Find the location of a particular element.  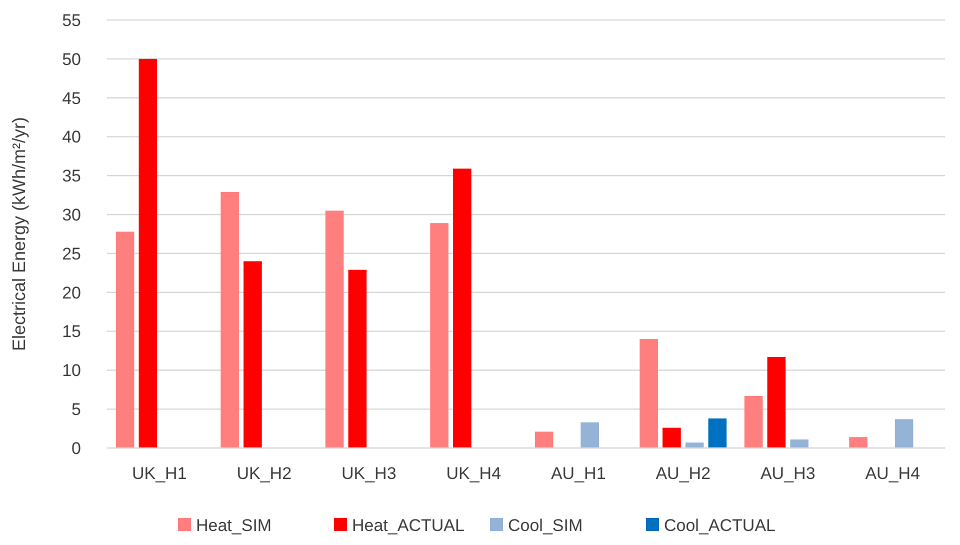

y-tick-label: 50 is located at coordinates (71, 59).